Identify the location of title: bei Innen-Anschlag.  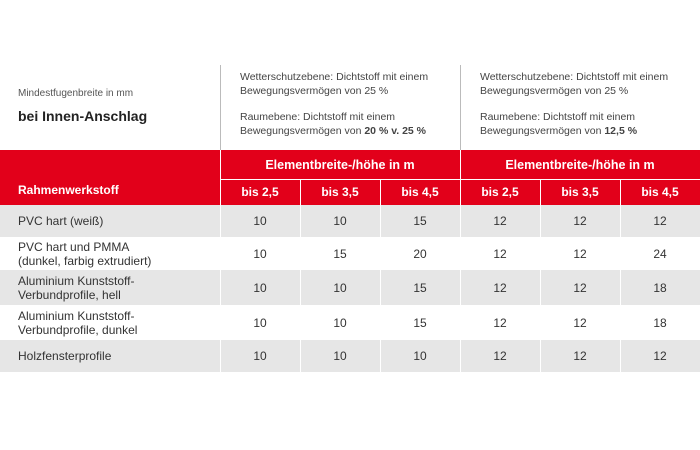
(83, 116).